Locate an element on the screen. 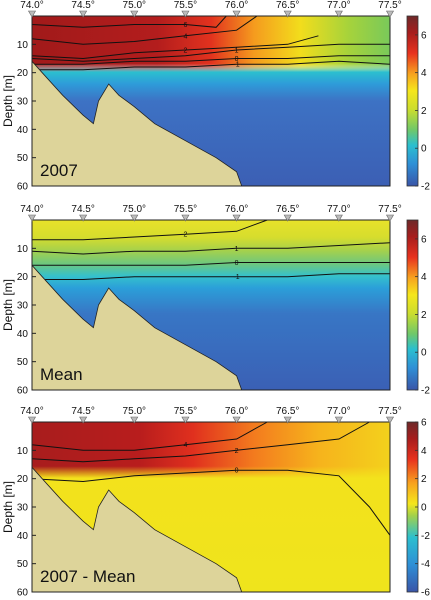  colorbar-tick-label: -6 is located at coordinates (425, 593).